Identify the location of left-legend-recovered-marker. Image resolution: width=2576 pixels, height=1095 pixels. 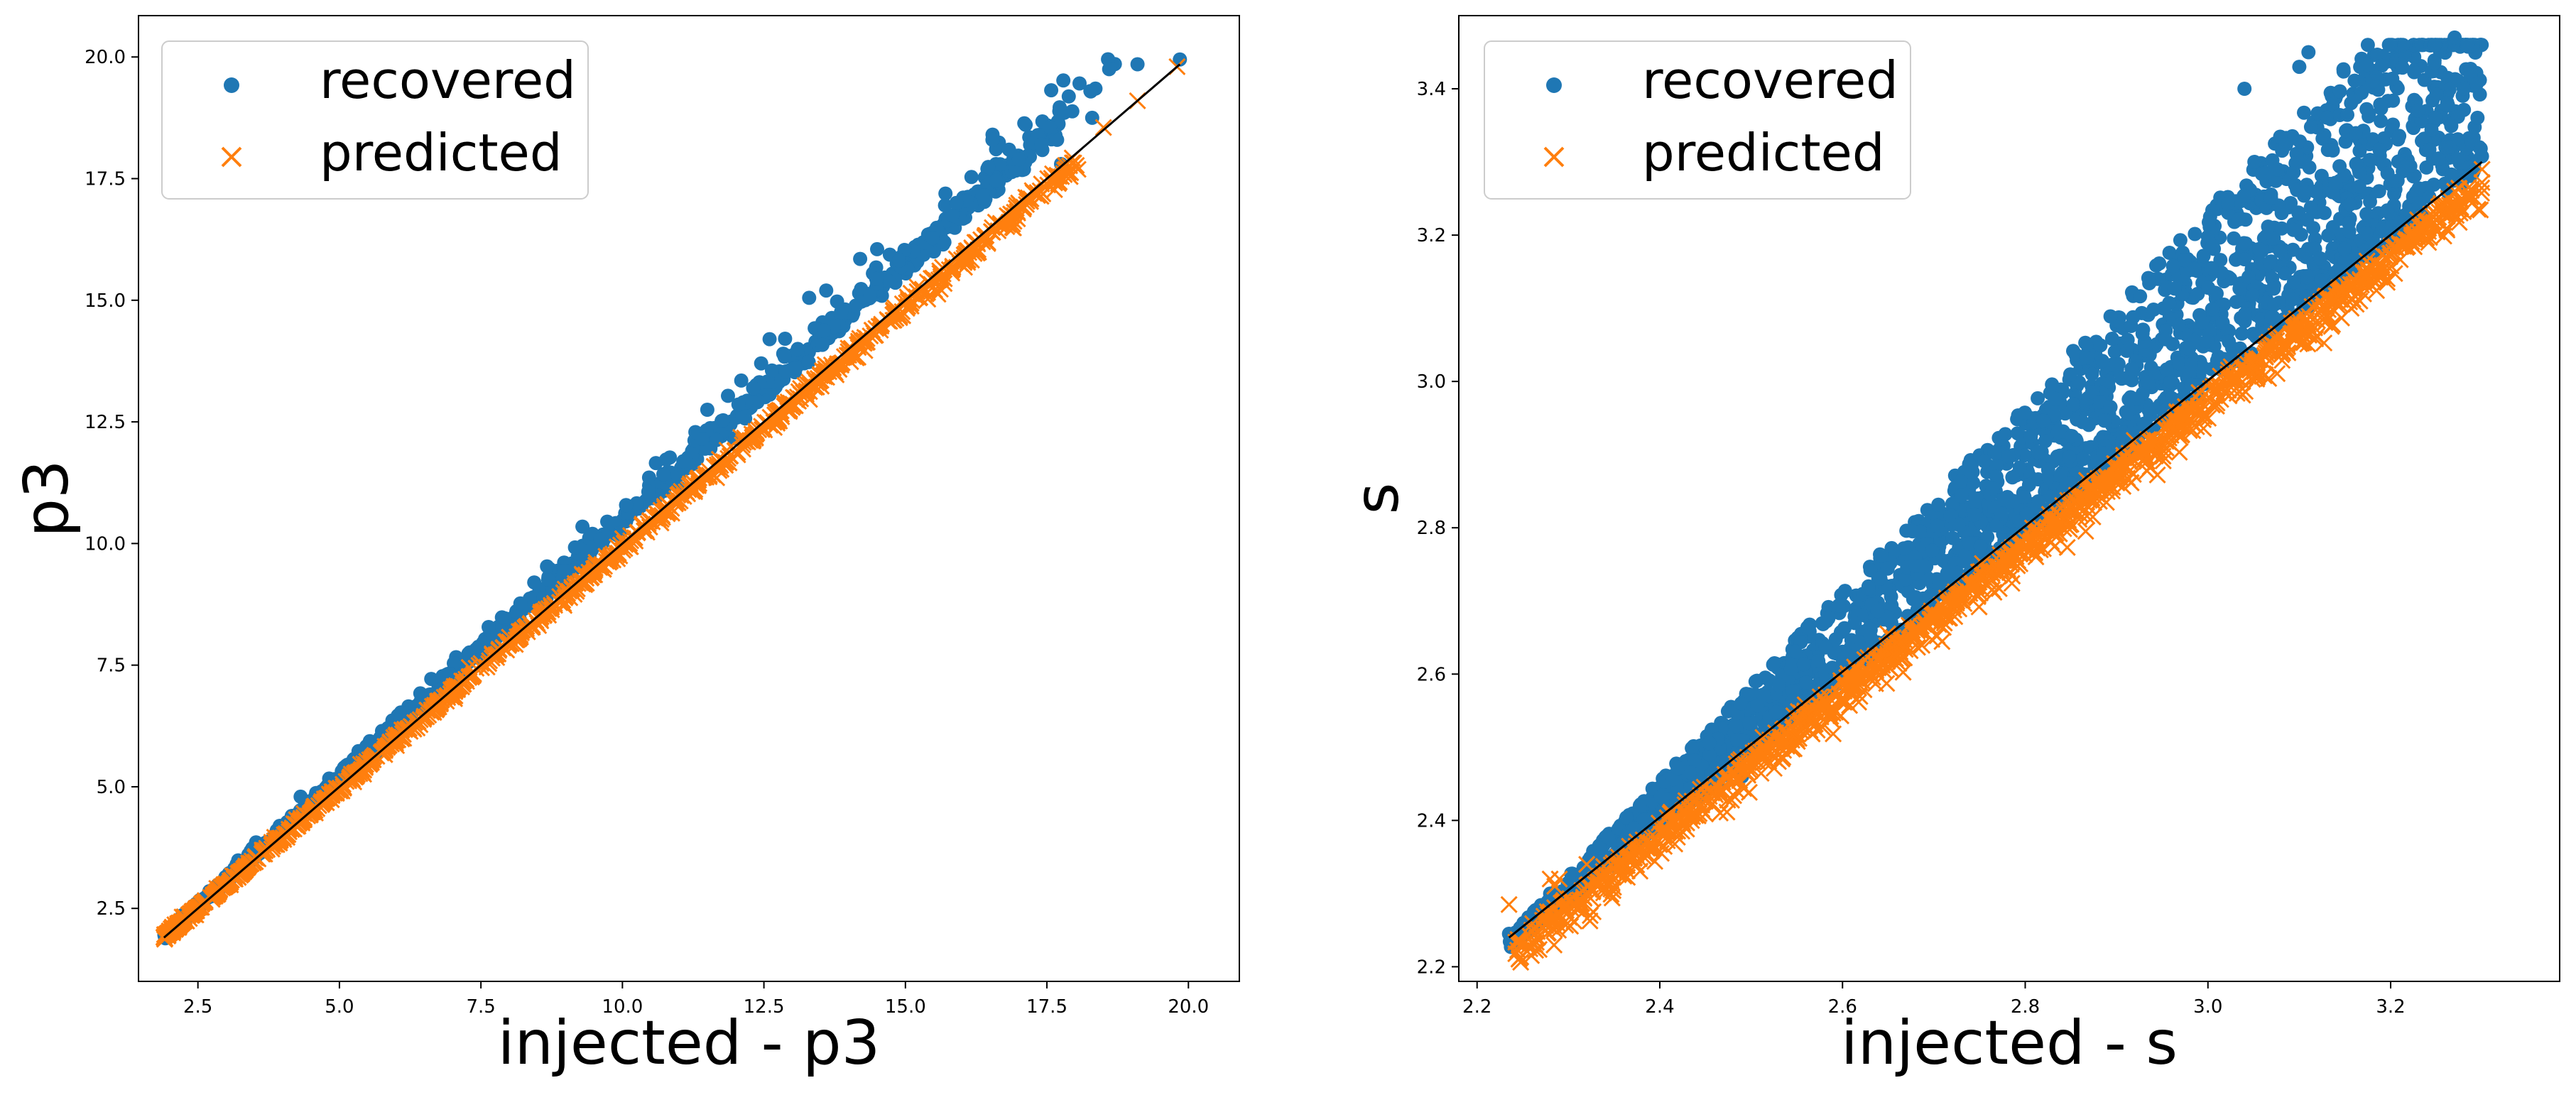
(231, 85).